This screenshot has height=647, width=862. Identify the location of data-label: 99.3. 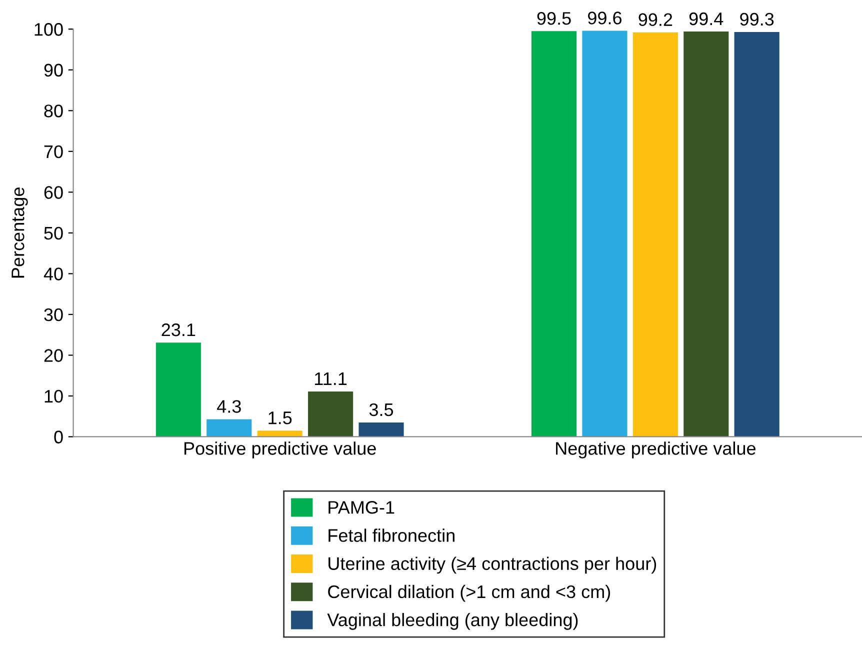
(757, 19).